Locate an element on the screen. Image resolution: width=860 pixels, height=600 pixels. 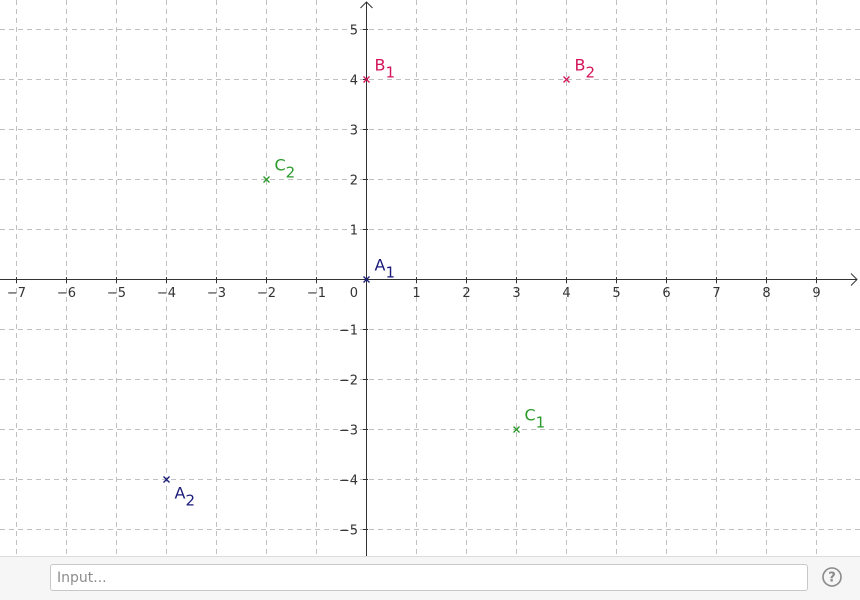
point-c2: C2 is located at coordinates (279, 169).